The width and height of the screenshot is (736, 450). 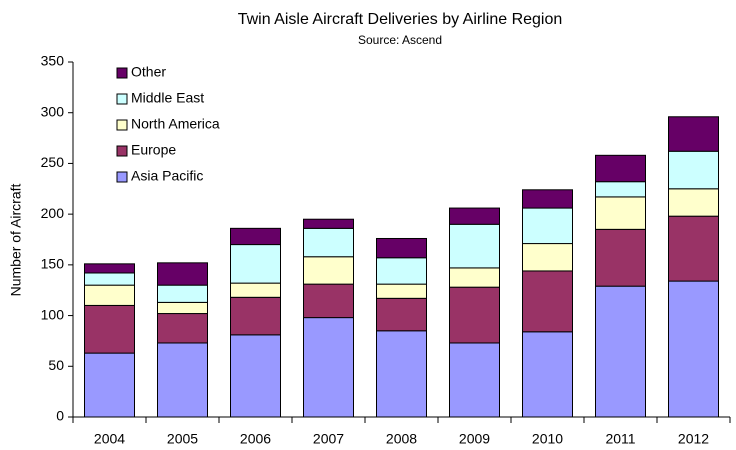 I want to click on chart-subtitle: Source: Ascend, so click(x=400, y=40).